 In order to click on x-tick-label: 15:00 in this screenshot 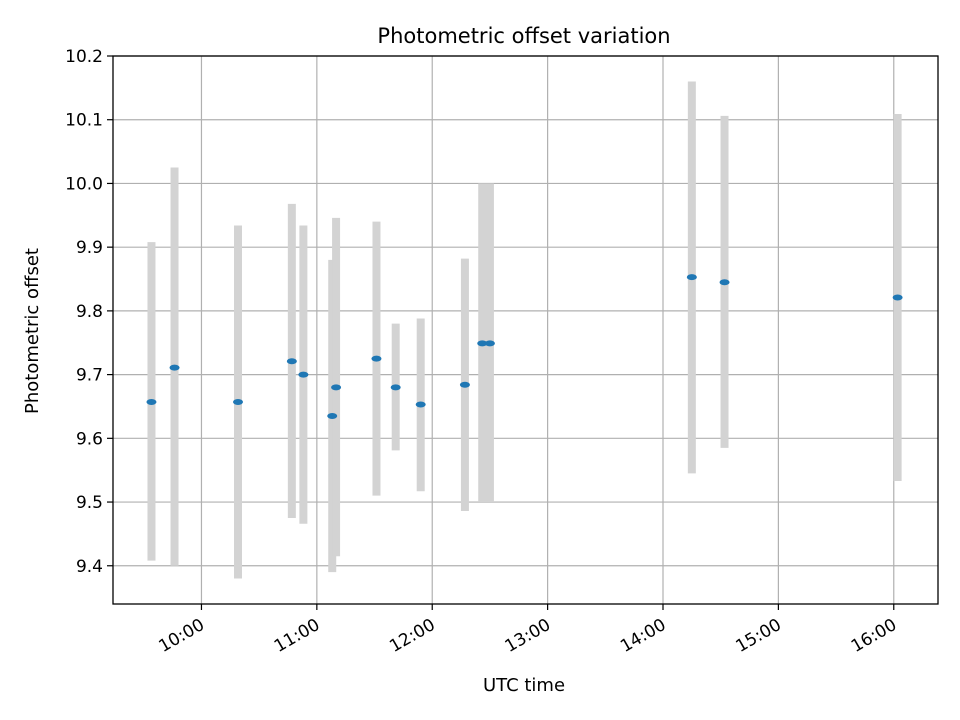, I will do `click(758, 636)`.